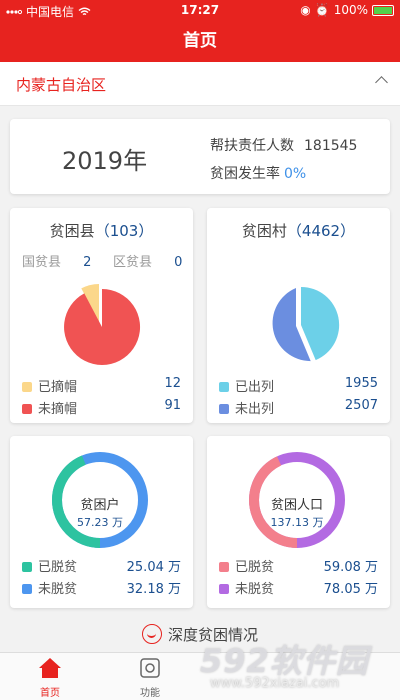 The image size is (400, 700). Describe the element at coordinates (58, 387) in the screenshot. I see `legend-label: 已摘帽` at that location.